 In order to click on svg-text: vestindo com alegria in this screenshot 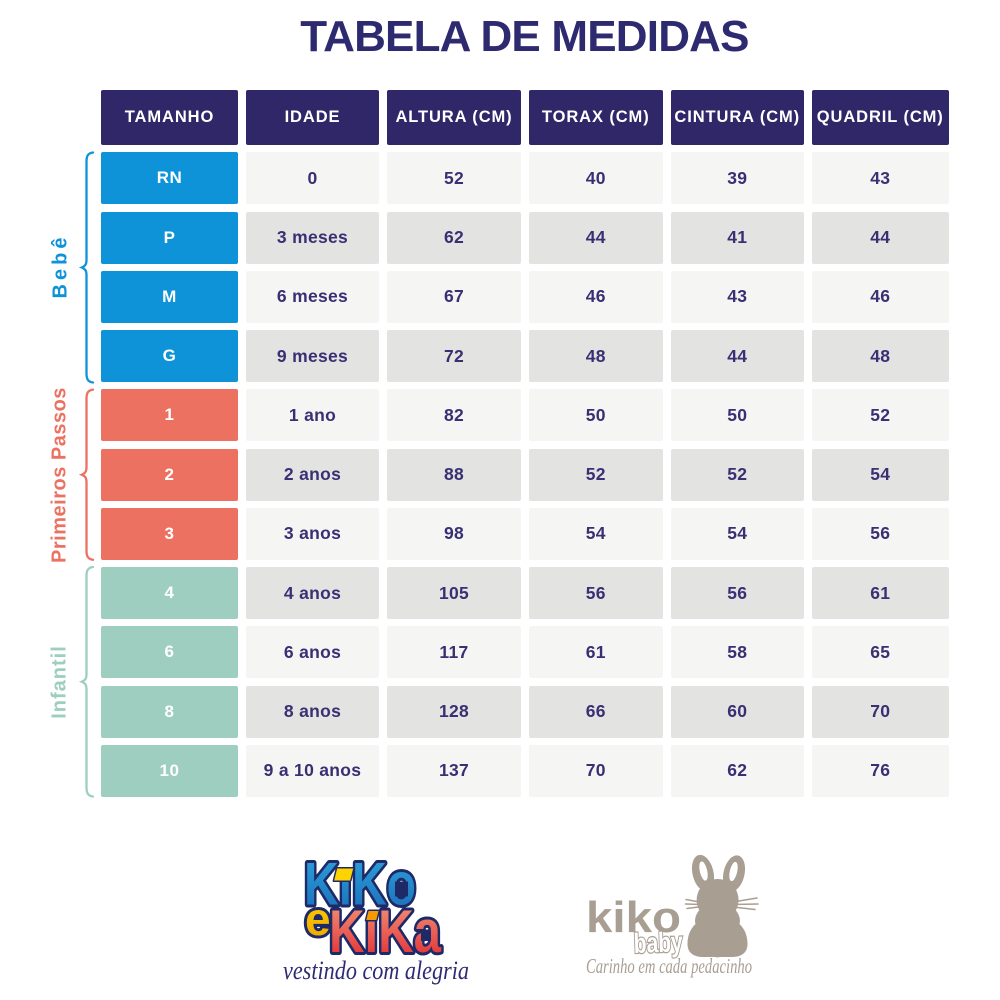, I will do `click(376, 970)`.